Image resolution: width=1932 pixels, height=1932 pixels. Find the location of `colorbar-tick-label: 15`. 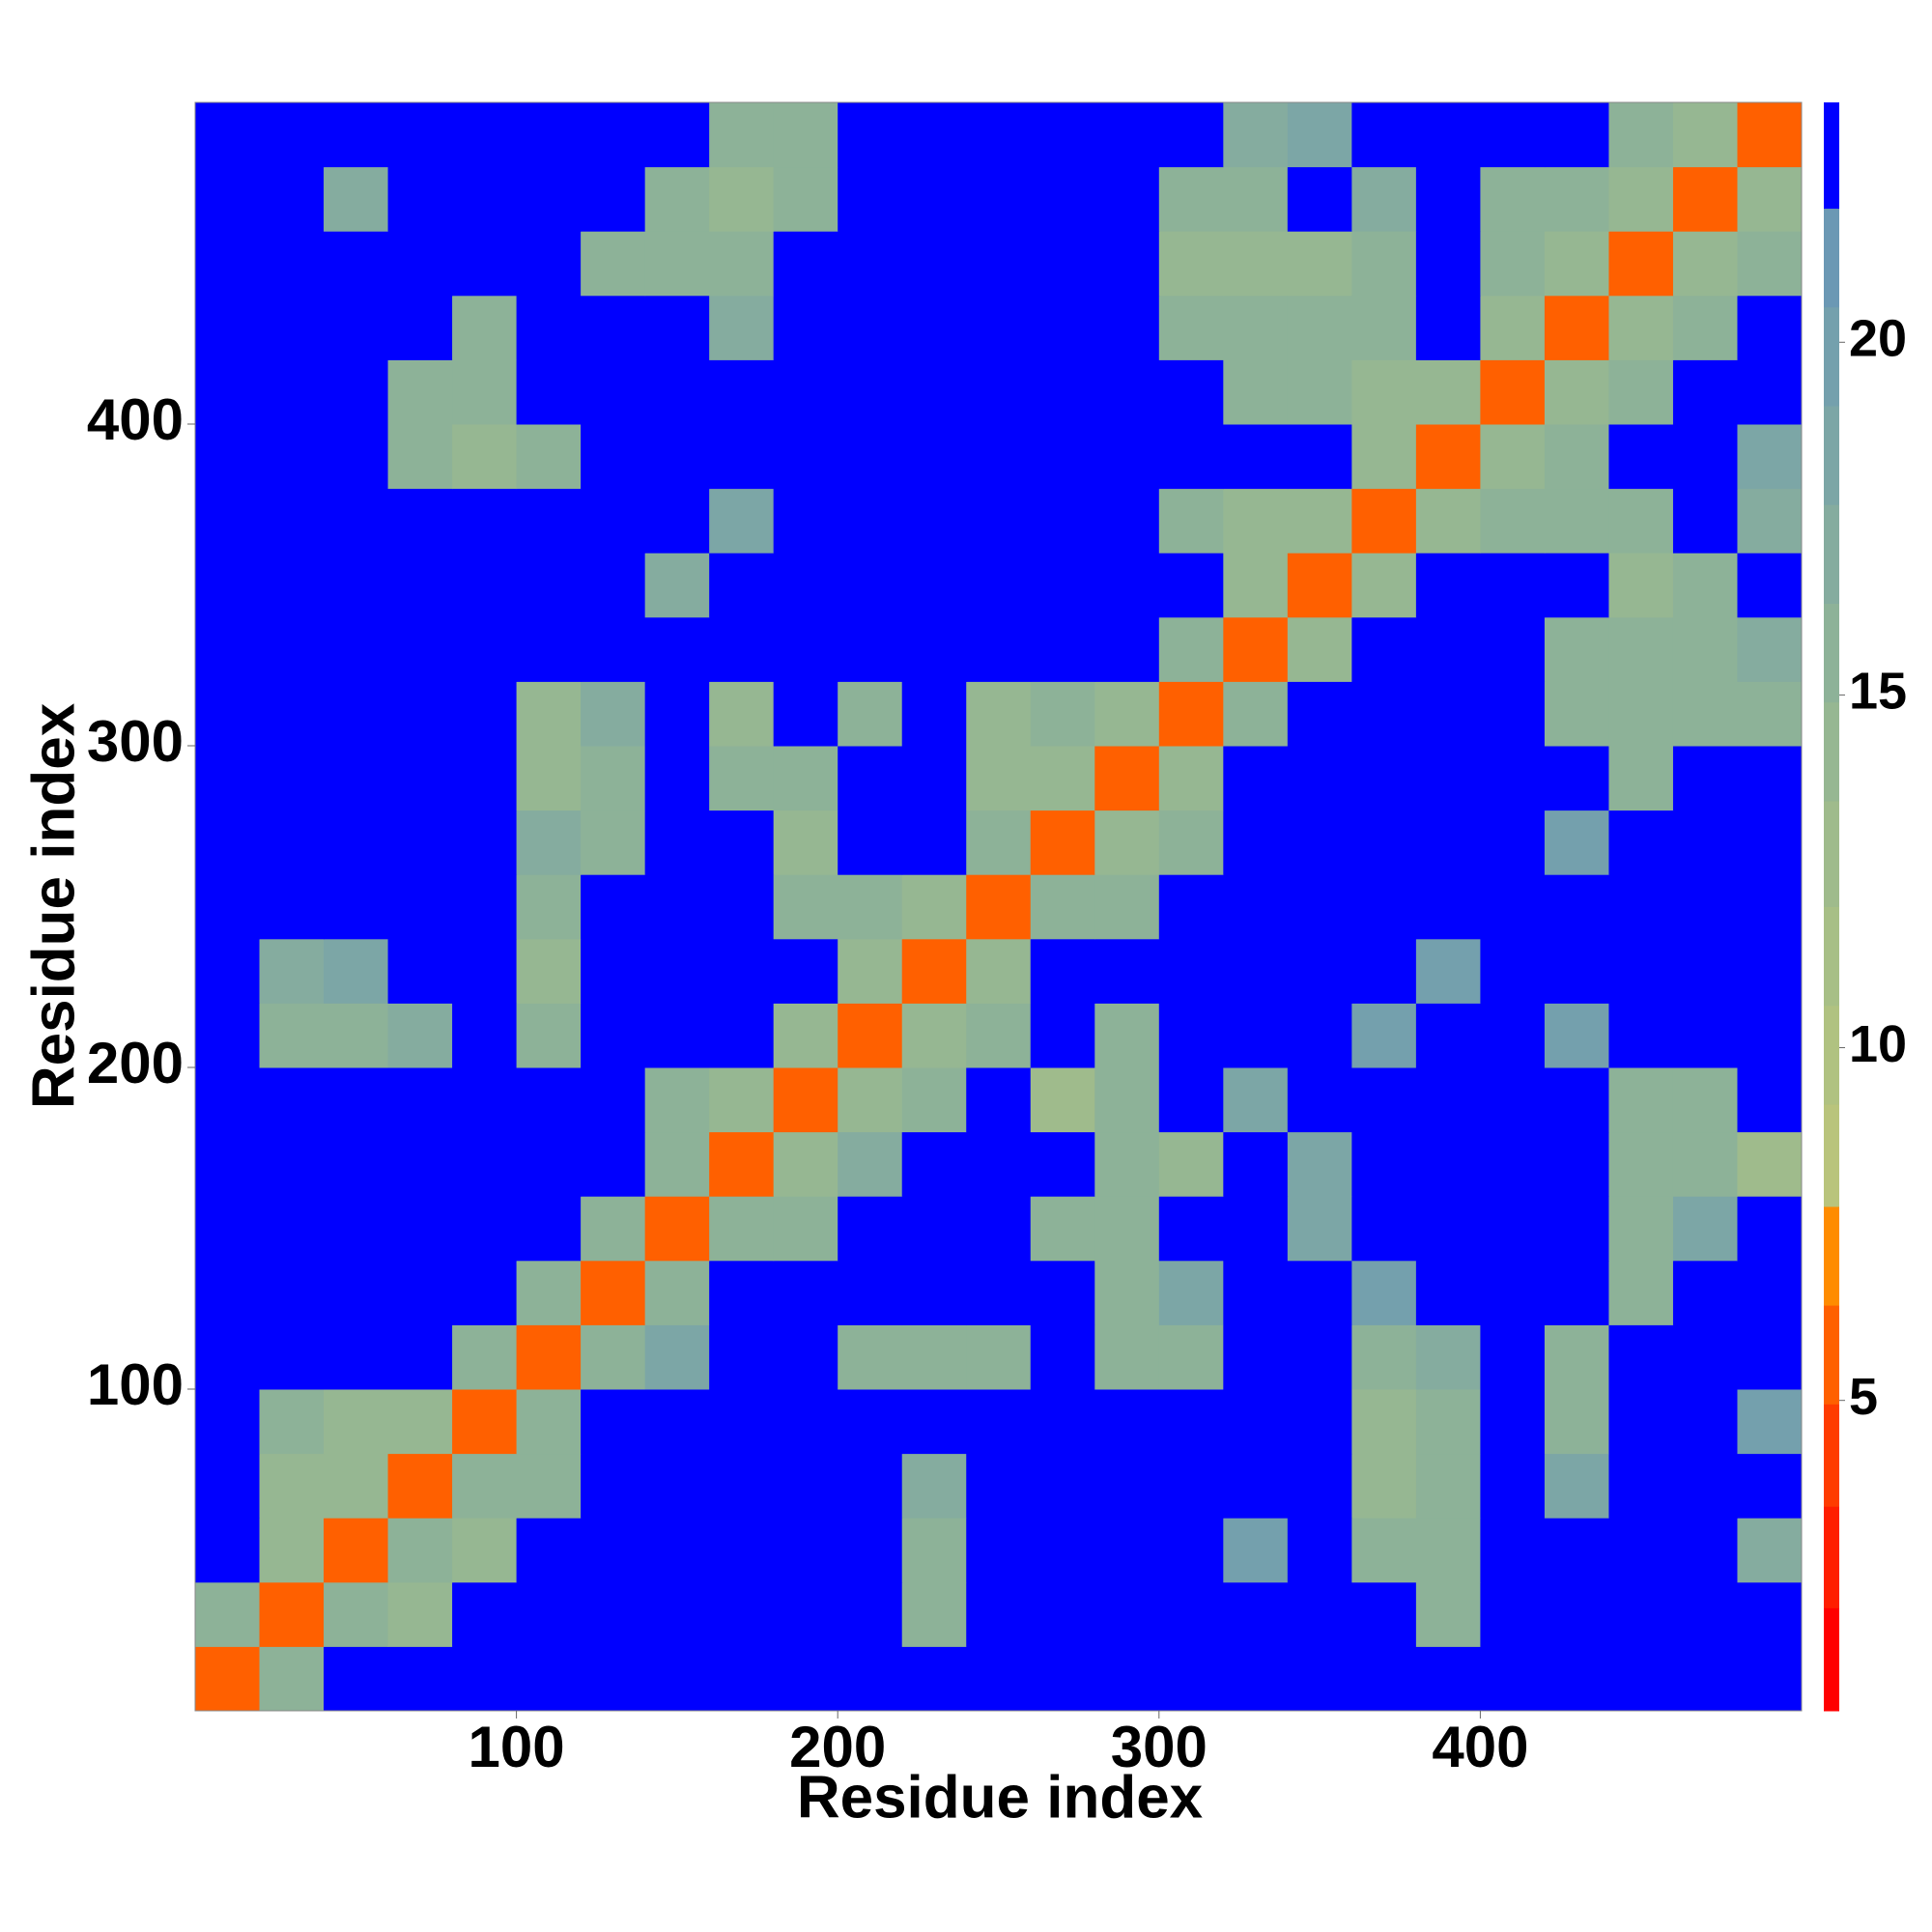

colorbar-tick-label: 15 is located at coordinates (1878, 692).